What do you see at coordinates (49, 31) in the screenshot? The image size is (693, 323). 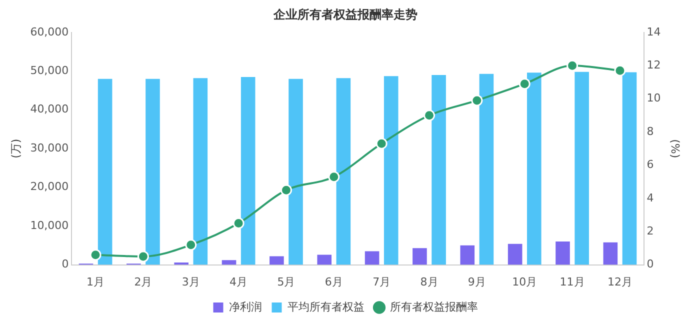 I see `y-tick-label: 60,000` at bounding box center [49, 31].